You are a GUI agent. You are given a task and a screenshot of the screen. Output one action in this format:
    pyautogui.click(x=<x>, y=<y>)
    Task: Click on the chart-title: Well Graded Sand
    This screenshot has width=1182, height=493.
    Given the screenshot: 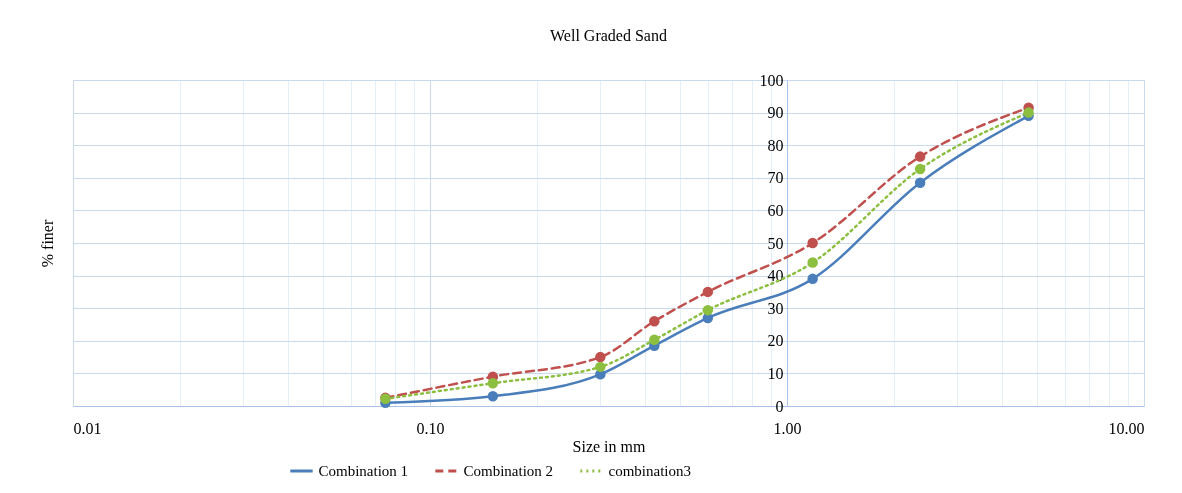 What is the action you would take?
    pyautogui.click(x=608, y=35)
    